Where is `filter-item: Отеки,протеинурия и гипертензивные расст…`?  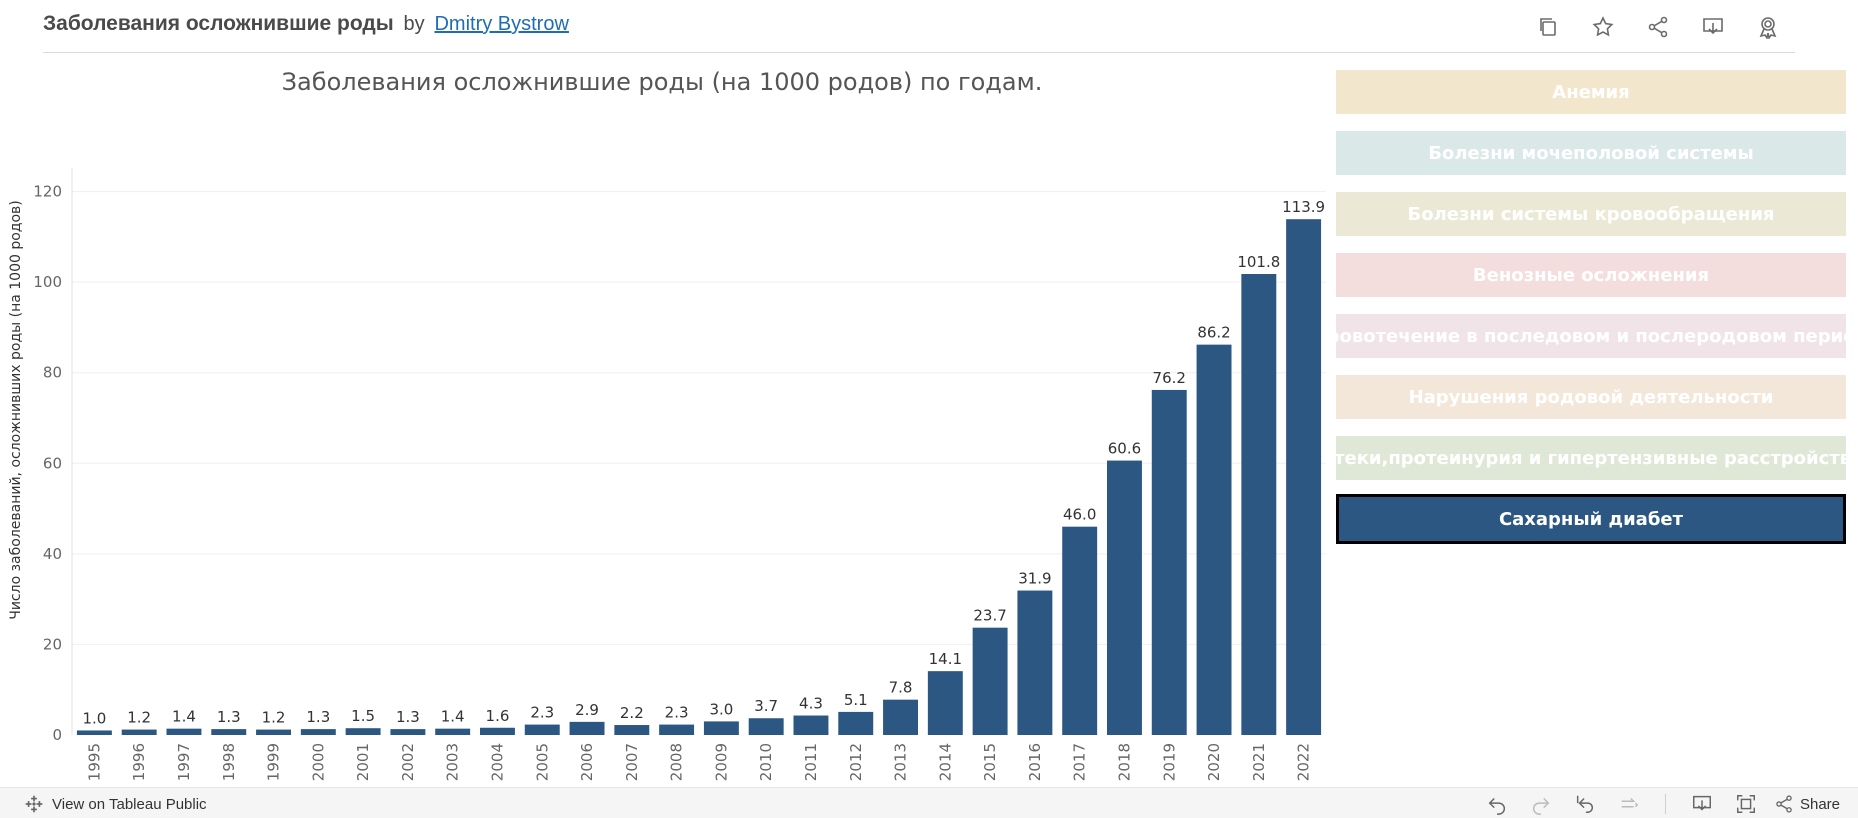 filter-item: Отеки,протеинурия и гипертензивные расст… is located at coordinates (1591, 458).